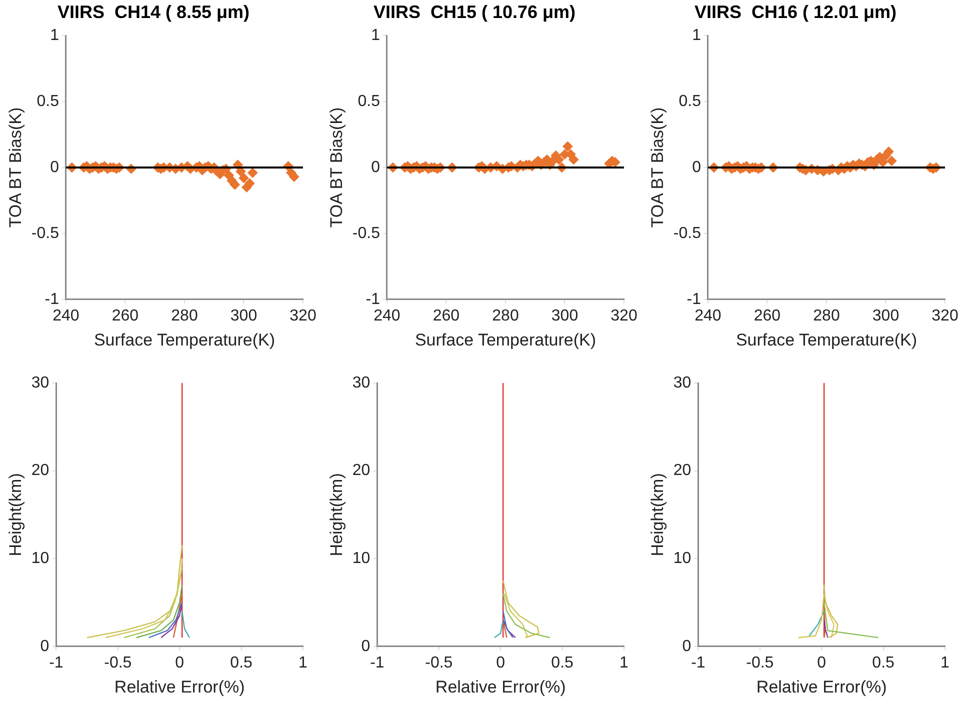 The width and height of the screenshot is (964, 702). Describe the element at coordinates (474, 12) in the screenshot. I see `chart-title: VIIRS CH15 ( 10.76 μm)` at that location.